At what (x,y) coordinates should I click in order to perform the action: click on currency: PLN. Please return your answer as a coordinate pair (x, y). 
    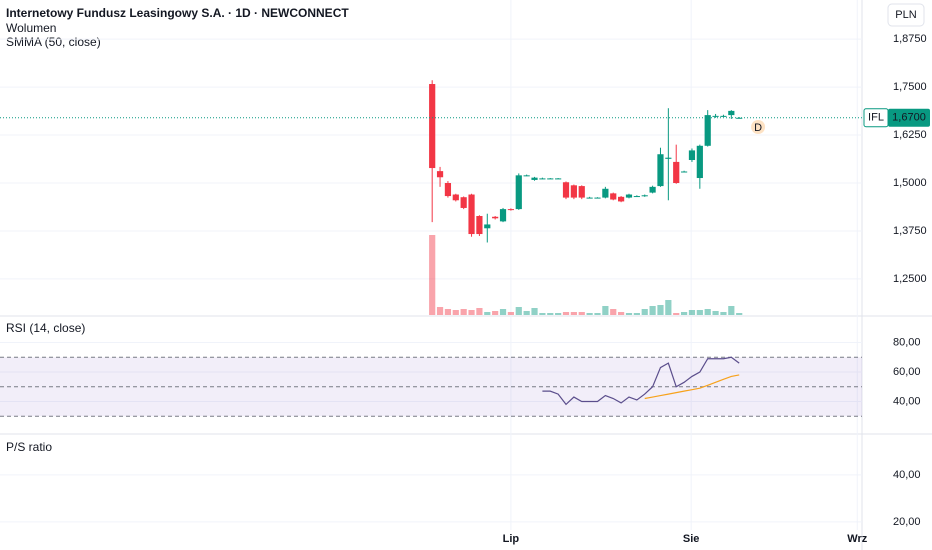
    Looking at the image, I should click on (905, 15).